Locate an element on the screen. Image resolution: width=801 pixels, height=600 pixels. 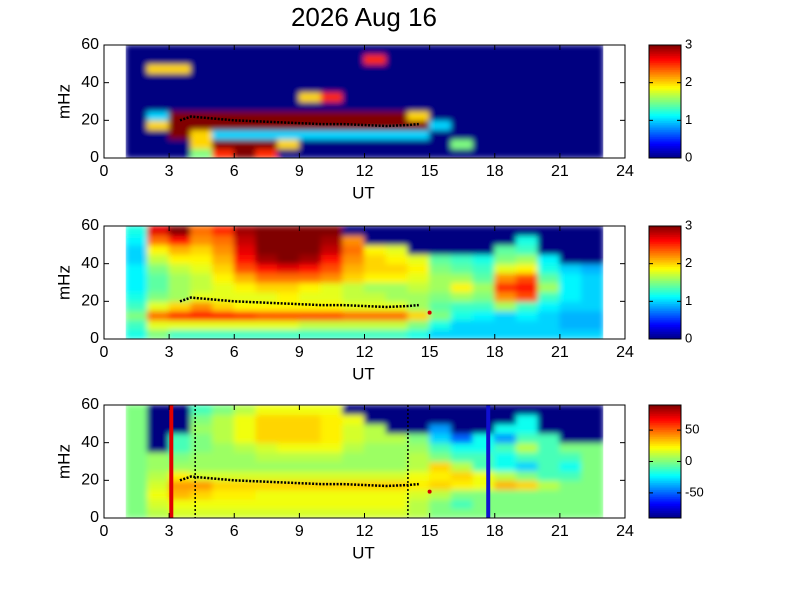
peak-track is located at coordinates (299, 481).